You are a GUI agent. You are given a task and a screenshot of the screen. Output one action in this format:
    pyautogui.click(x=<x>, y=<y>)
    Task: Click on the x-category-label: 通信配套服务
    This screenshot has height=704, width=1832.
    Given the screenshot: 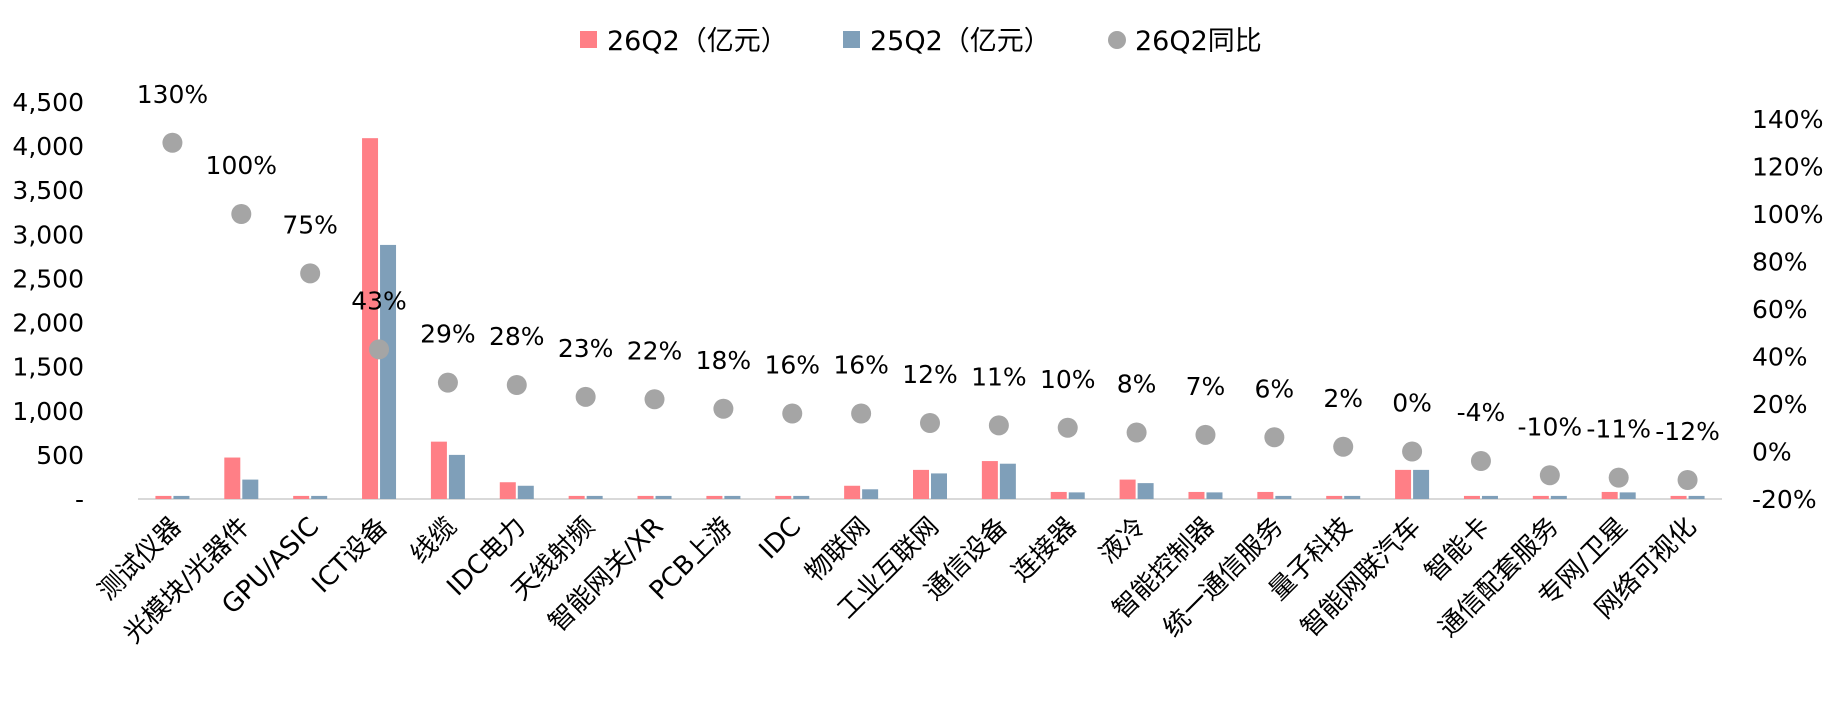 What is the action you would take?
    pyautogui.click(x=1499, y=578)
    